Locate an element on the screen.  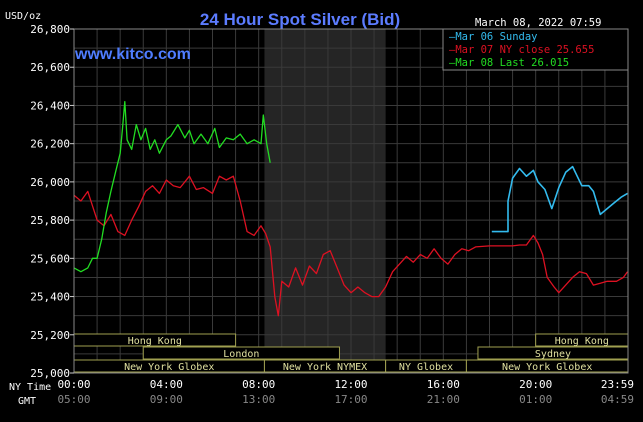
session-bar-label: Sydney is located at coordinates (553, 354).